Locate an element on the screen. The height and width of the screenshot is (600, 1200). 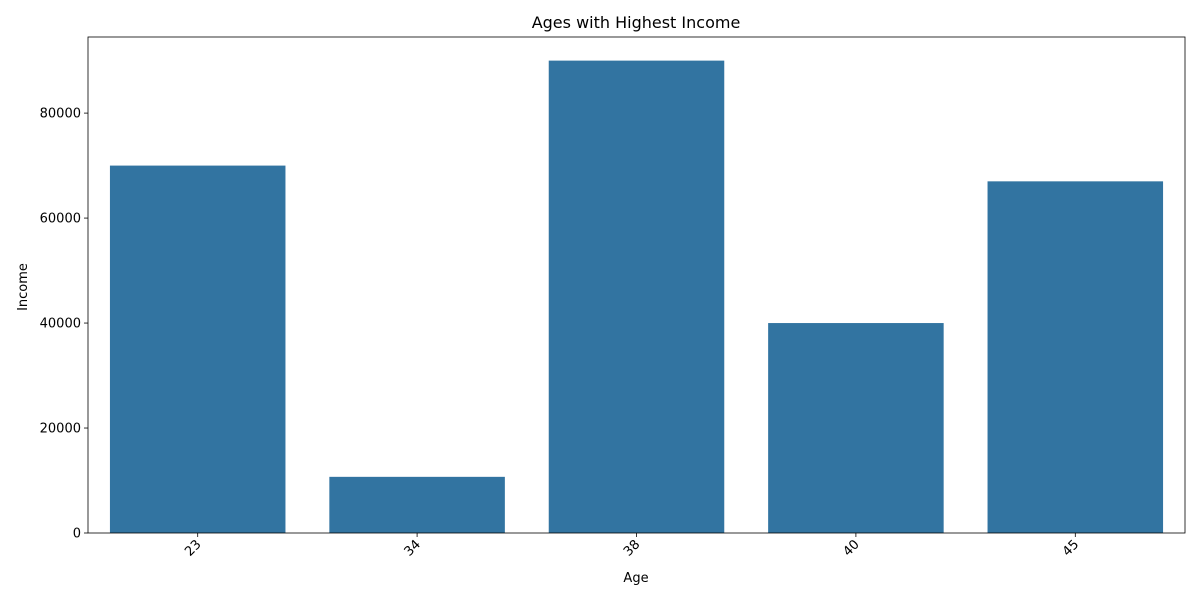
x-axis-label: Age is located at coordinates (635, 578).